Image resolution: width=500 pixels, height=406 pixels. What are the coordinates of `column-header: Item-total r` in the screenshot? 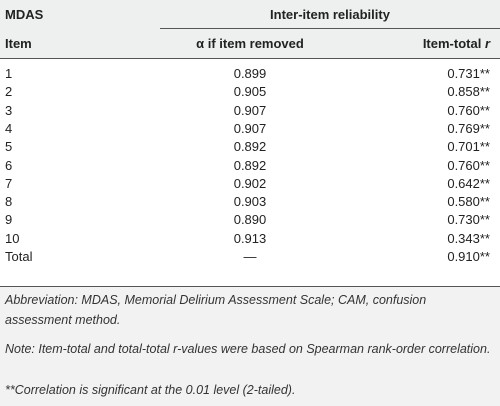 It's located at (456, 43).